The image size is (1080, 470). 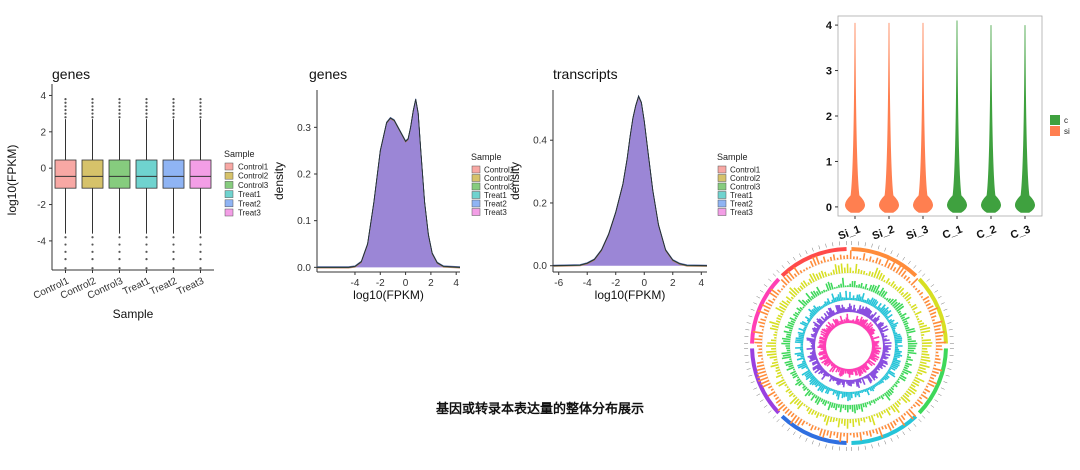 What do you see at coordinates (540, 203) in the screenshot?
I see `y-tick-label: 0.2` at bounding box center [540, 203].